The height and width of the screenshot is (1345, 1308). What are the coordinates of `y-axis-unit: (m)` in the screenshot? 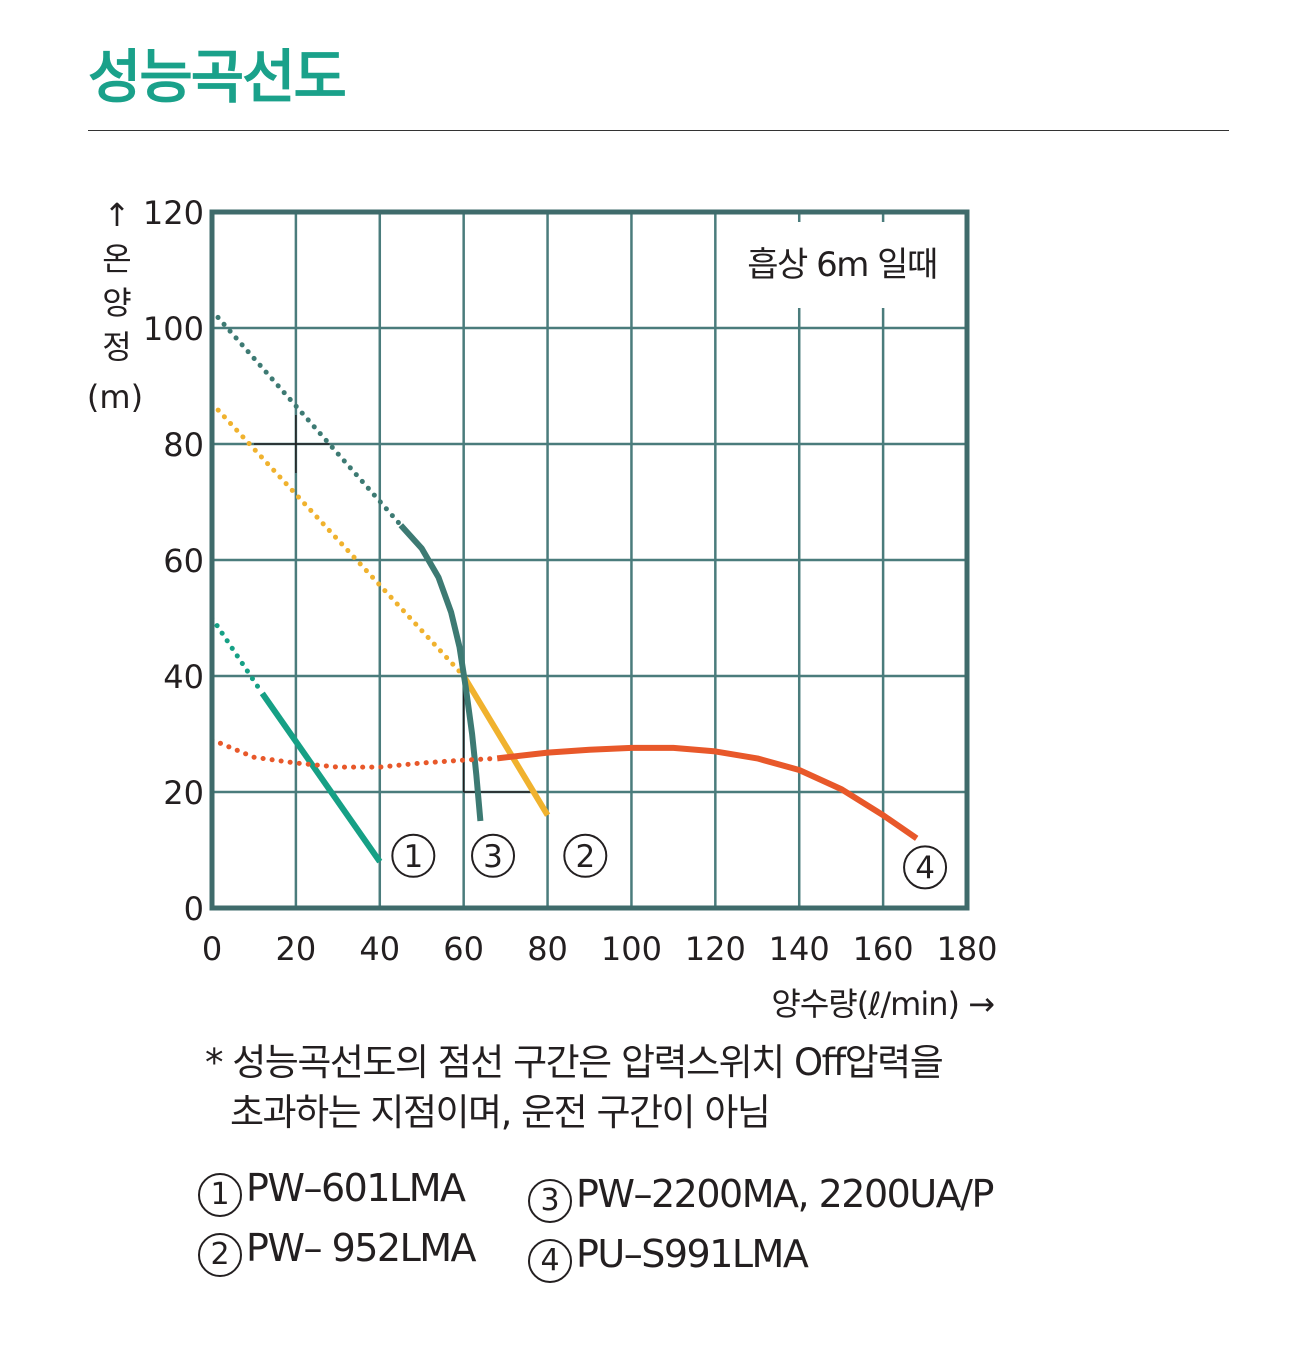 It's located at (115, 397).